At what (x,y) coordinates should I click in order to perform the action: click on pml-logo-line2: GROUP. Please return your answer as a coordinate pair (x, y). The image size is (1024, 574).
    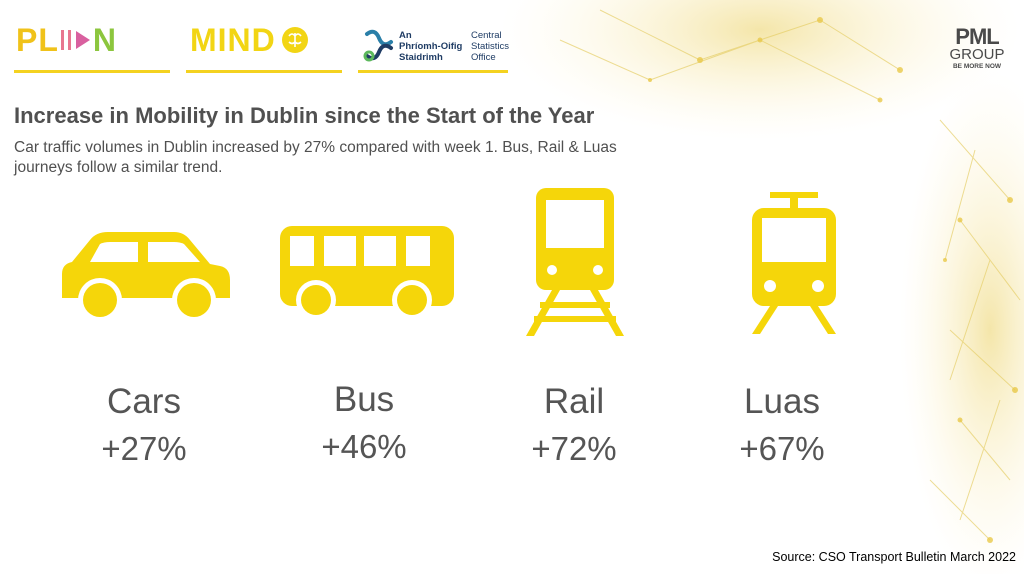
    Looking at the image, I should click on (977, 54).